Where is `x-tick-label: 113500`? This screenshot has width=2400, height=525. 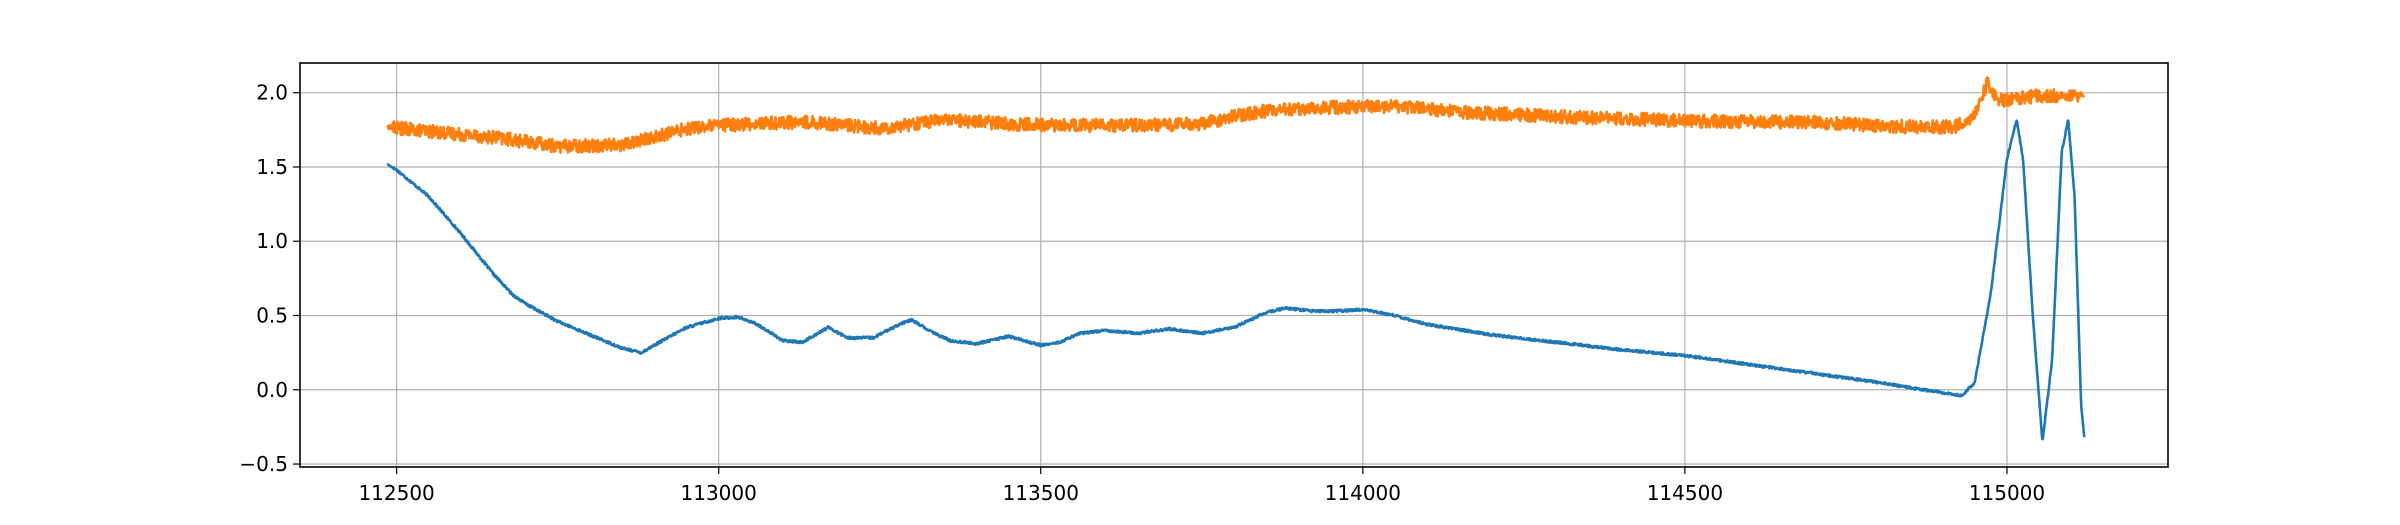 x-tick-label: 113500 is located at coordinates (1041, 493).